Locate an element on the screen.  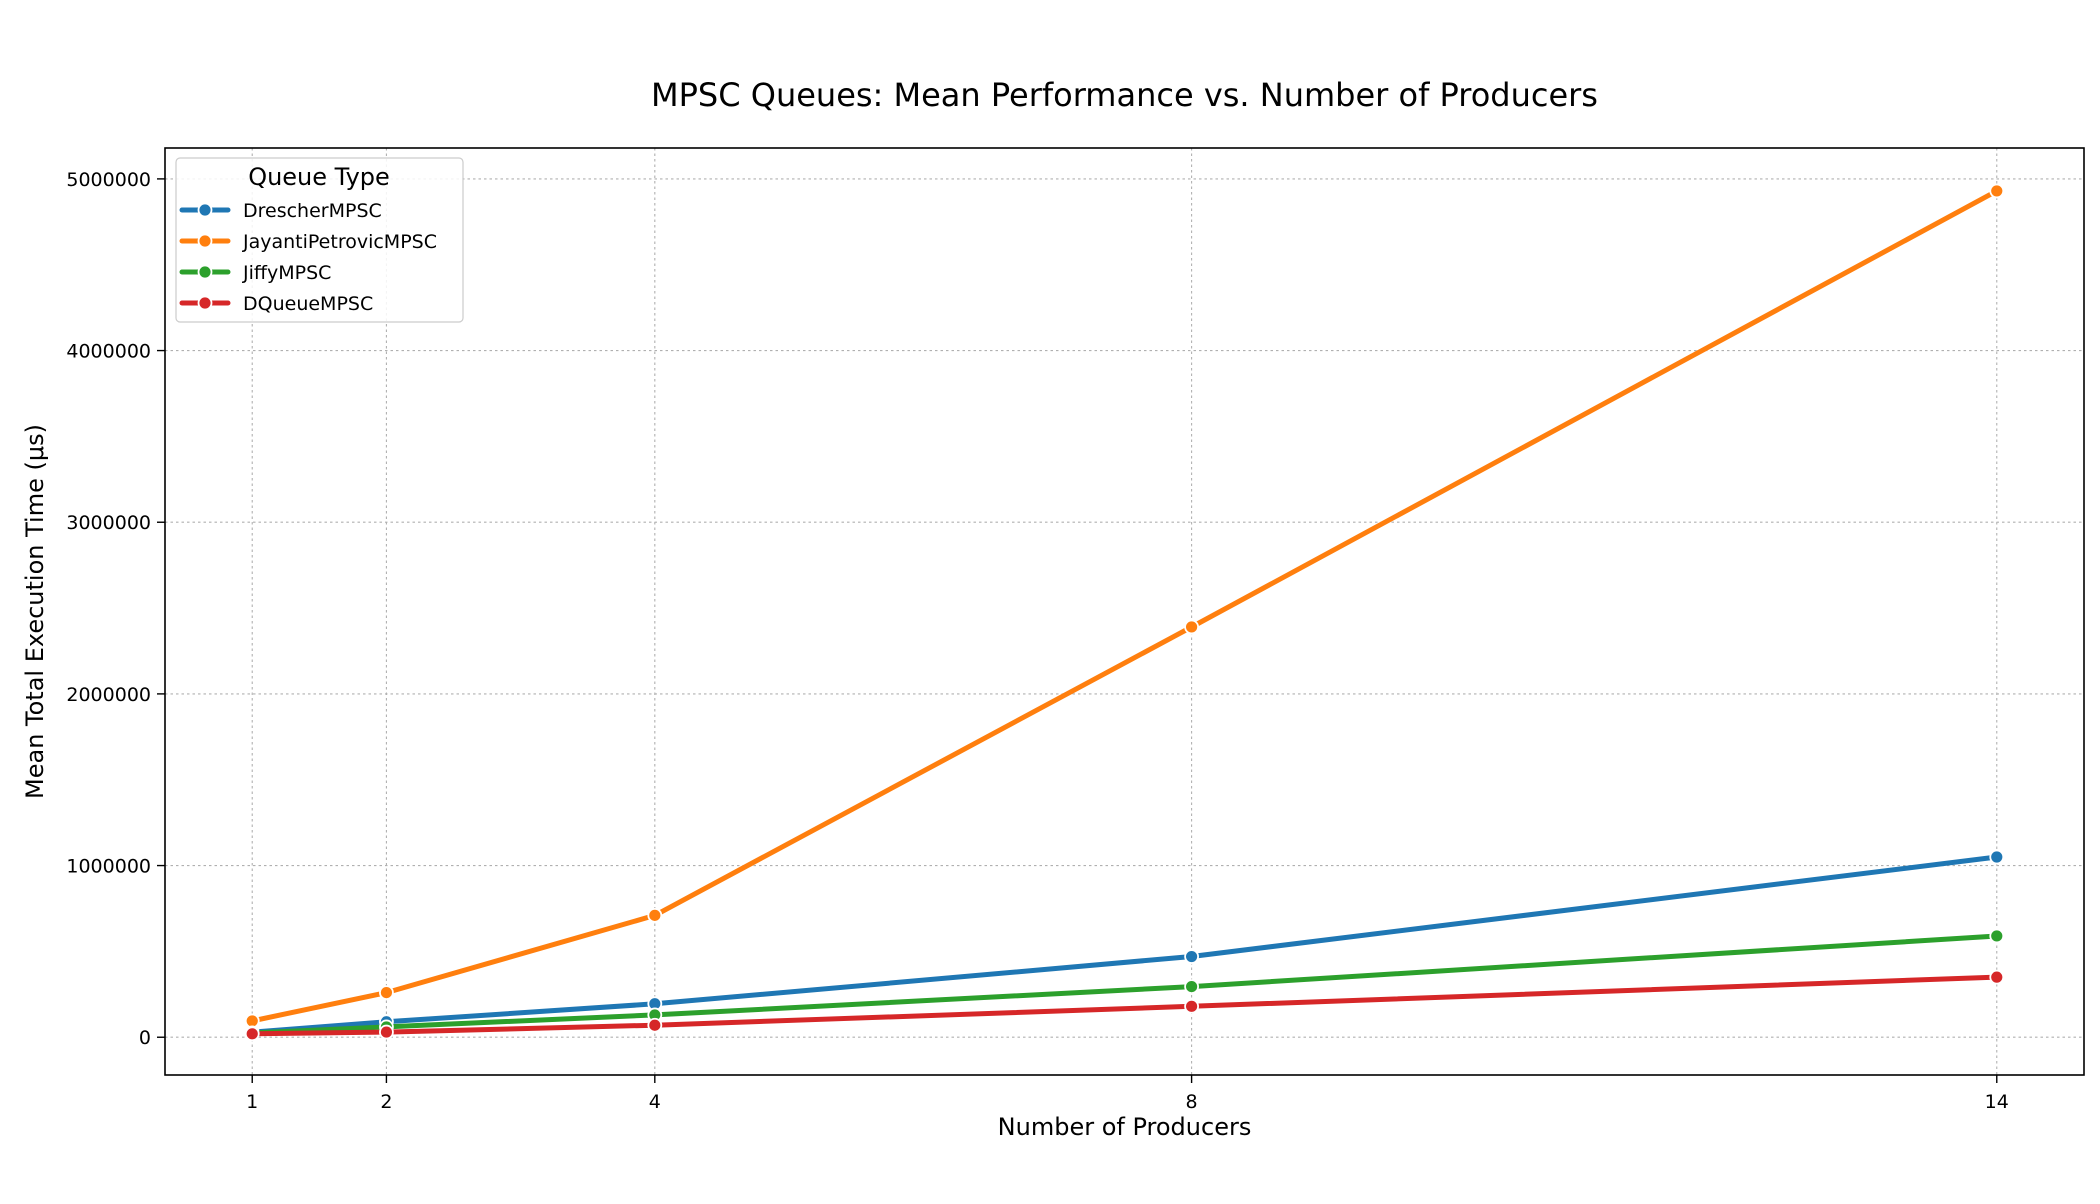
legend-item: DQueueMPSC is located at coordinates (276, 304).